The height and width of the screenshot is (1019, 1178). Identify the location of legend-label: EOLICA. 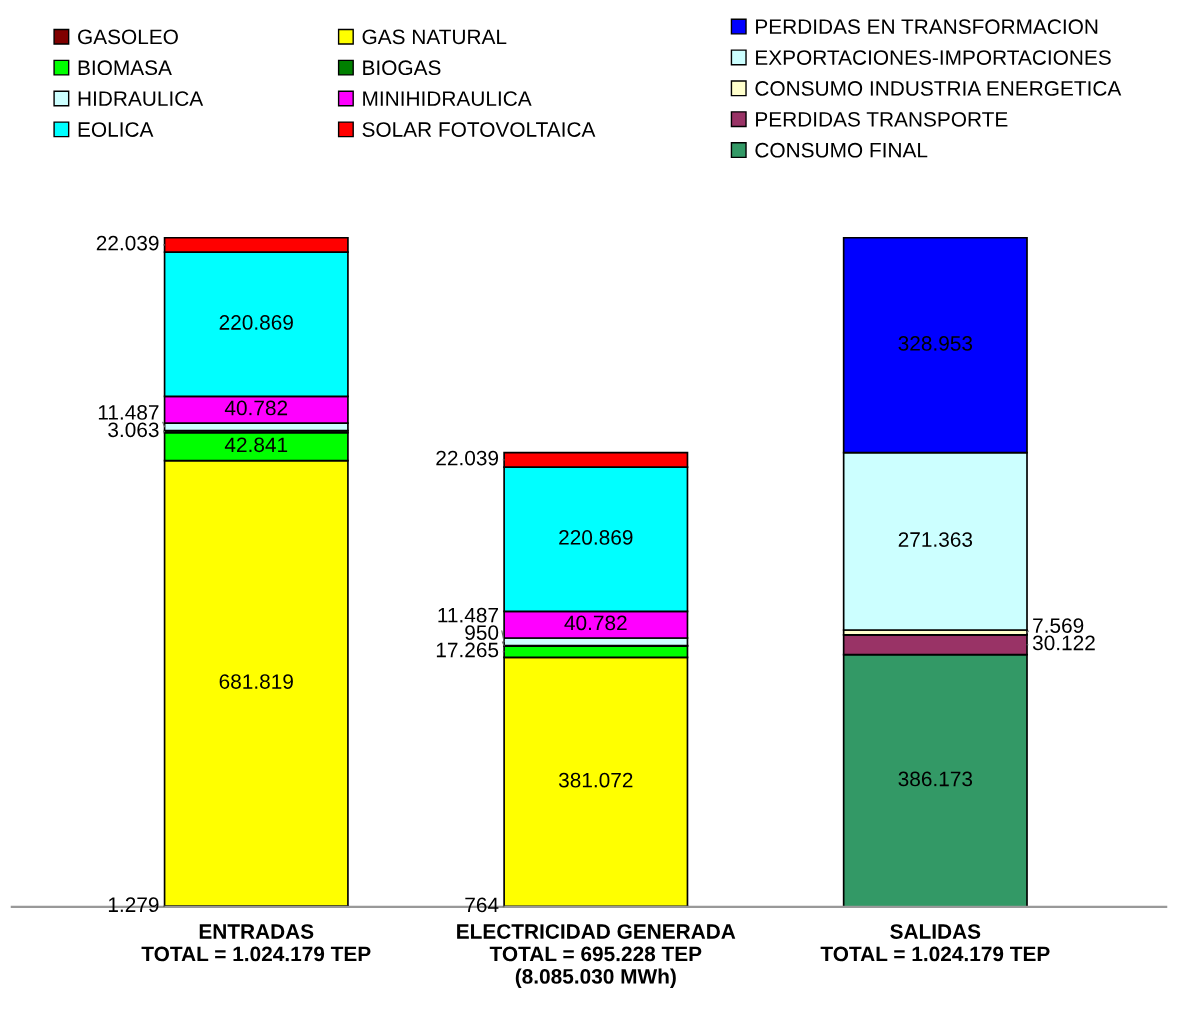
(116, 129).